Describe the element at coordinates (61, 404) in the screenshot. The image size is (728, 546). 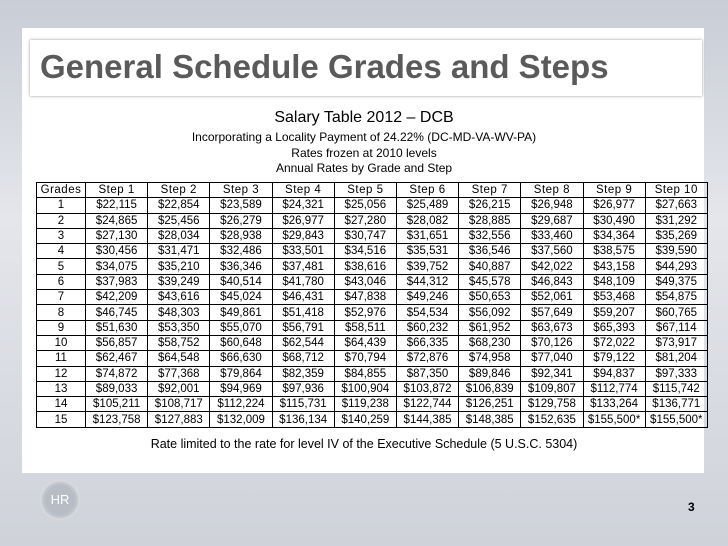
I see `cell: 14` at that location.